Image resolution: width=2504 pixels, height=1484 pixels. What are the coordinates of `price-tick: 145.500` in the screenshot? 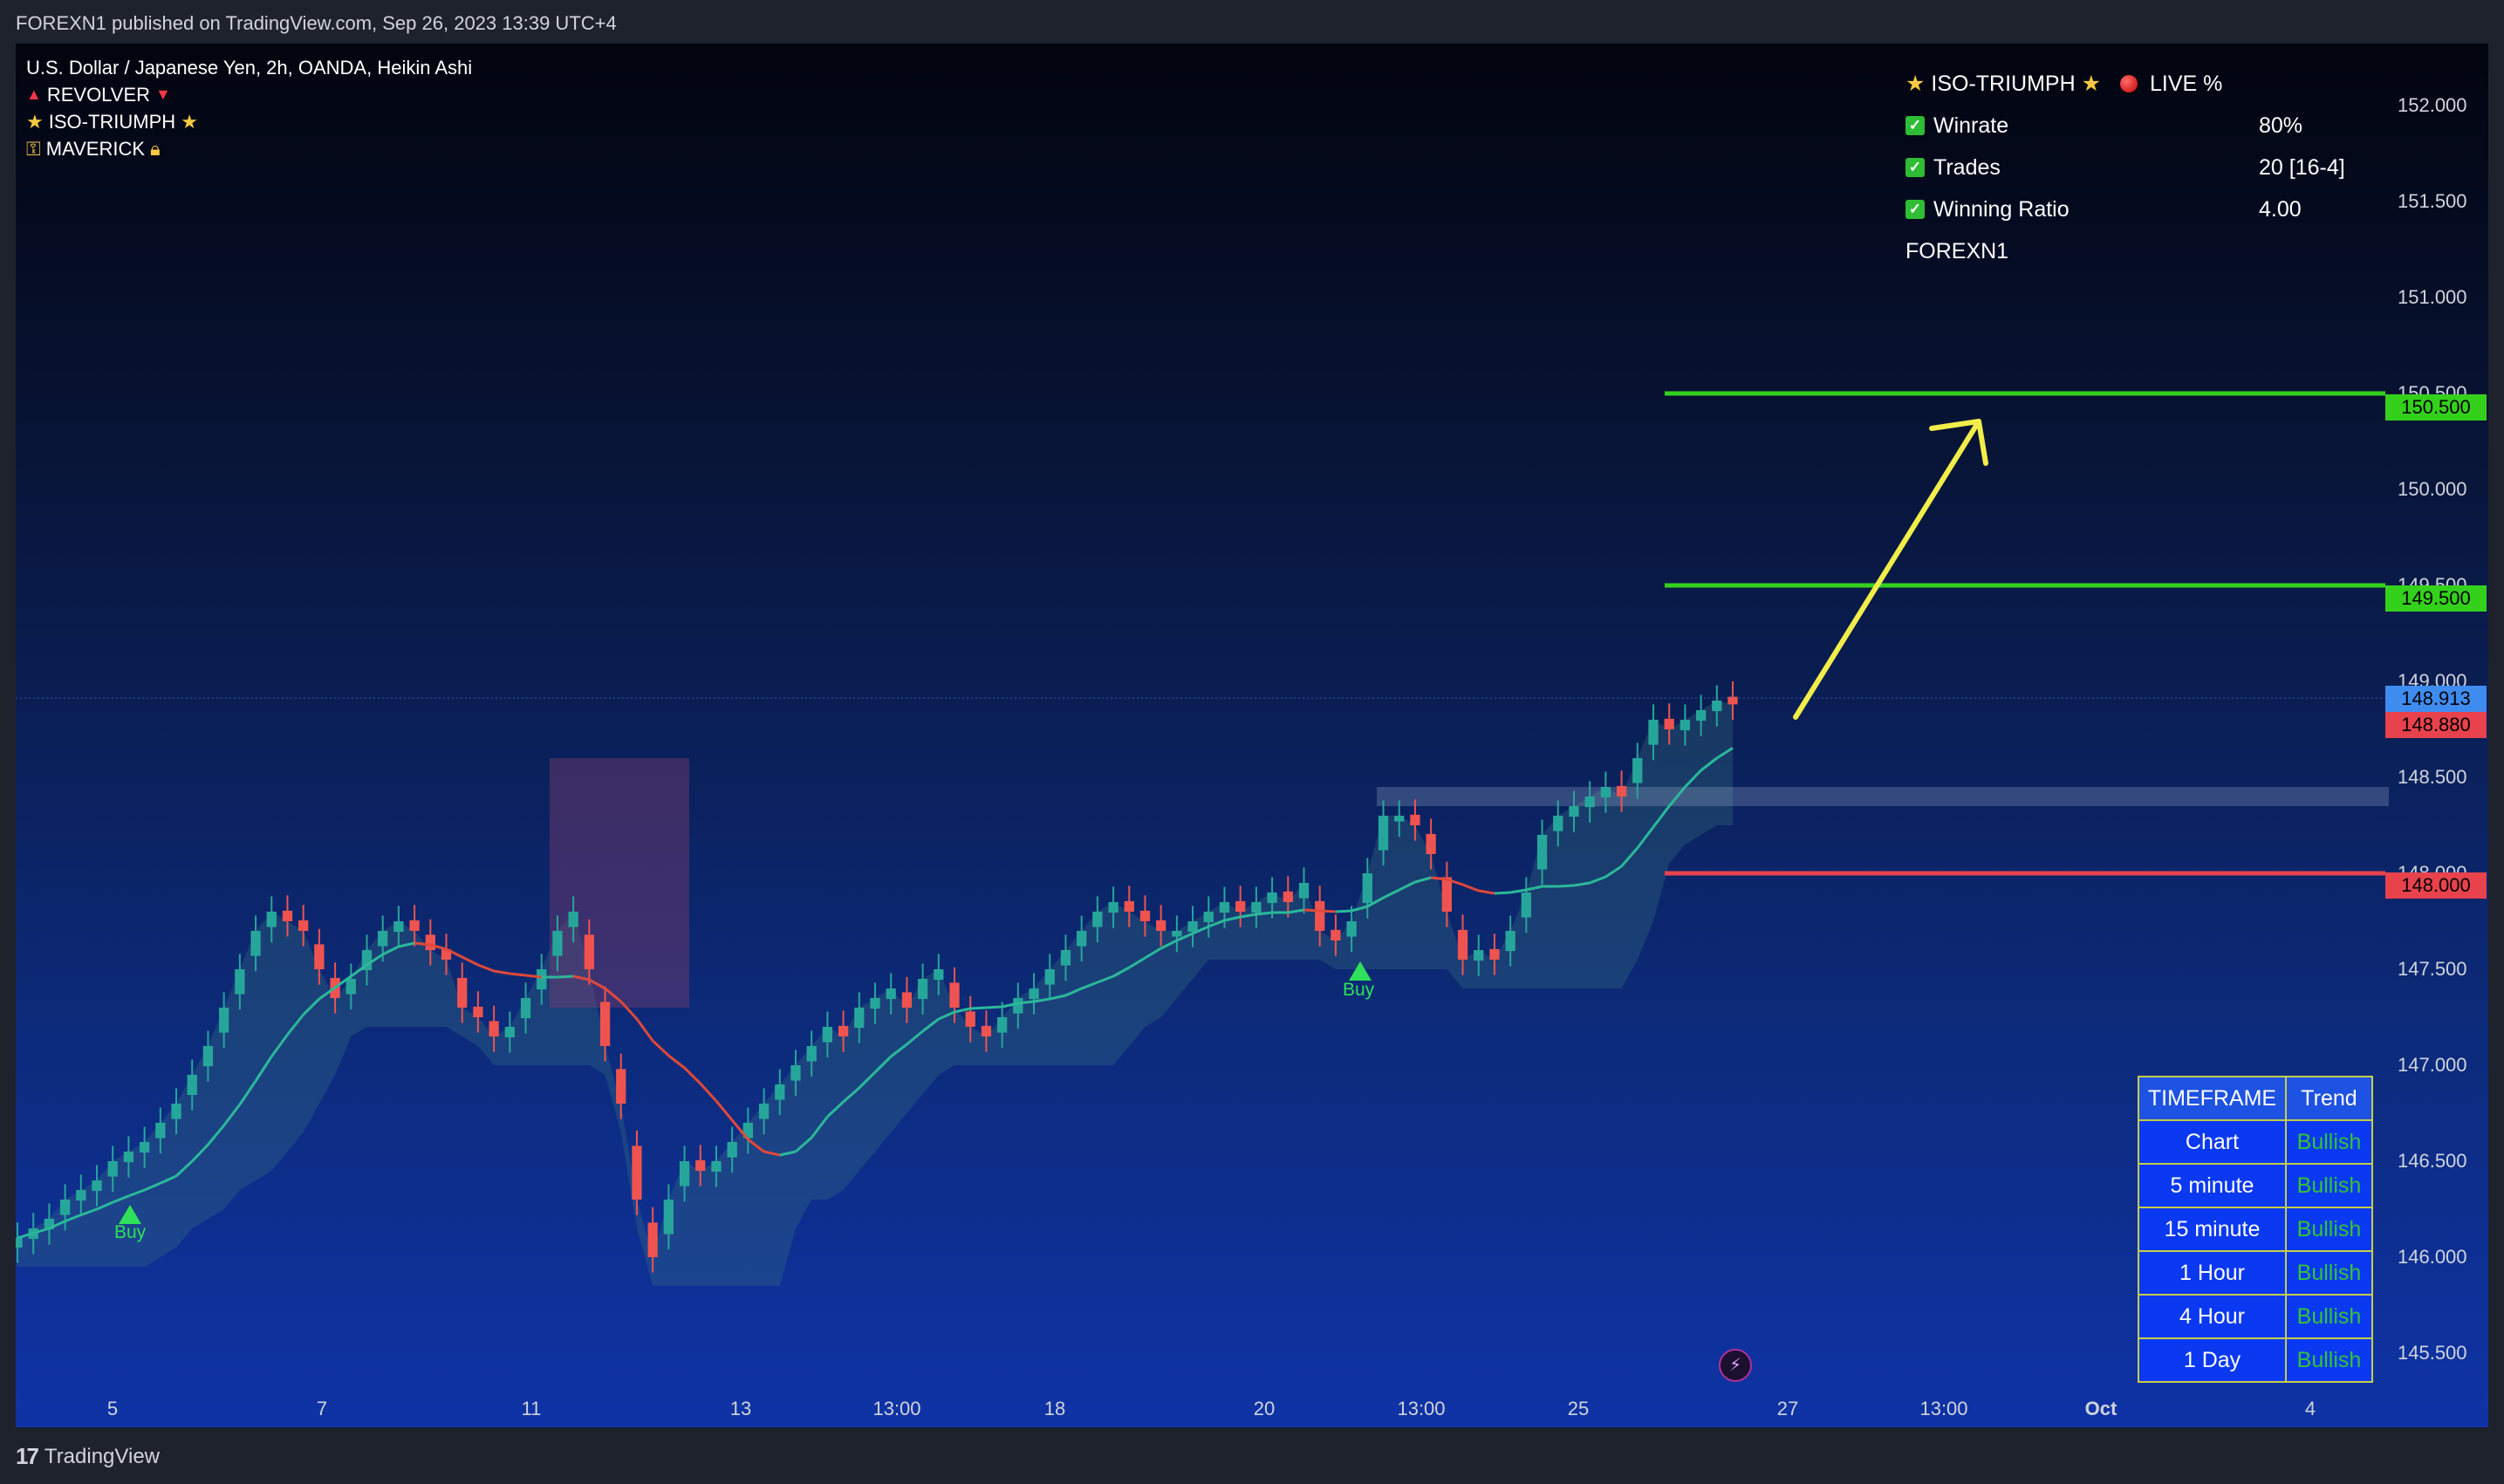 It's located at (2432, 1353).